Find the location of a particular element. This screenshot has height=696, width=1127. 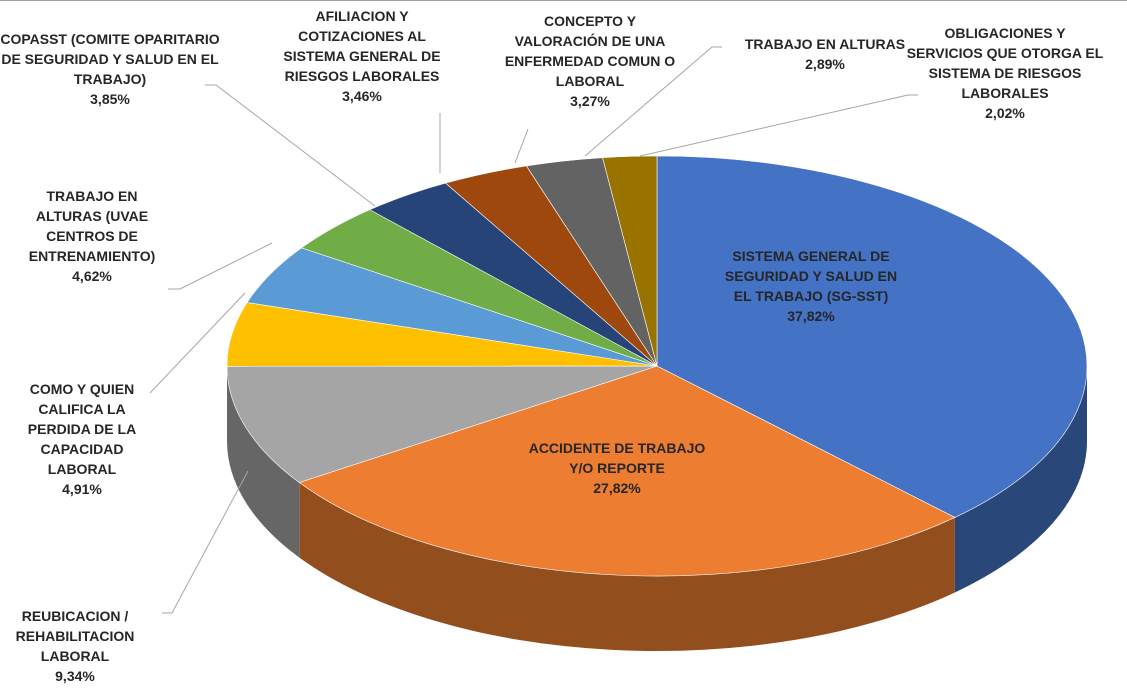

value-label: 27,82% is located at coordinates (617, 488).